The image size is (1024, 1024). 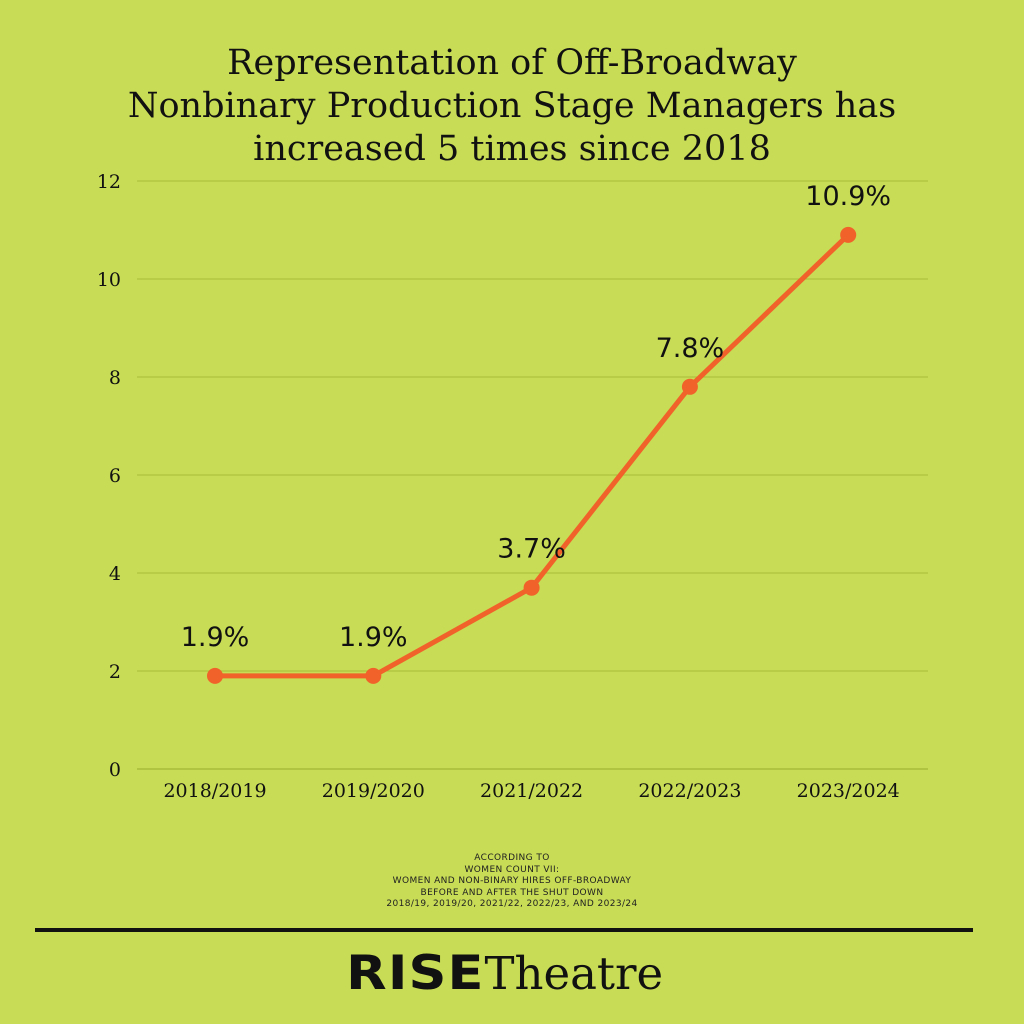 What do you see at coordinates (848, 791) in the screenshot?
I see `x-tick-label: 2023/2024` at bounding box center [848, 791].